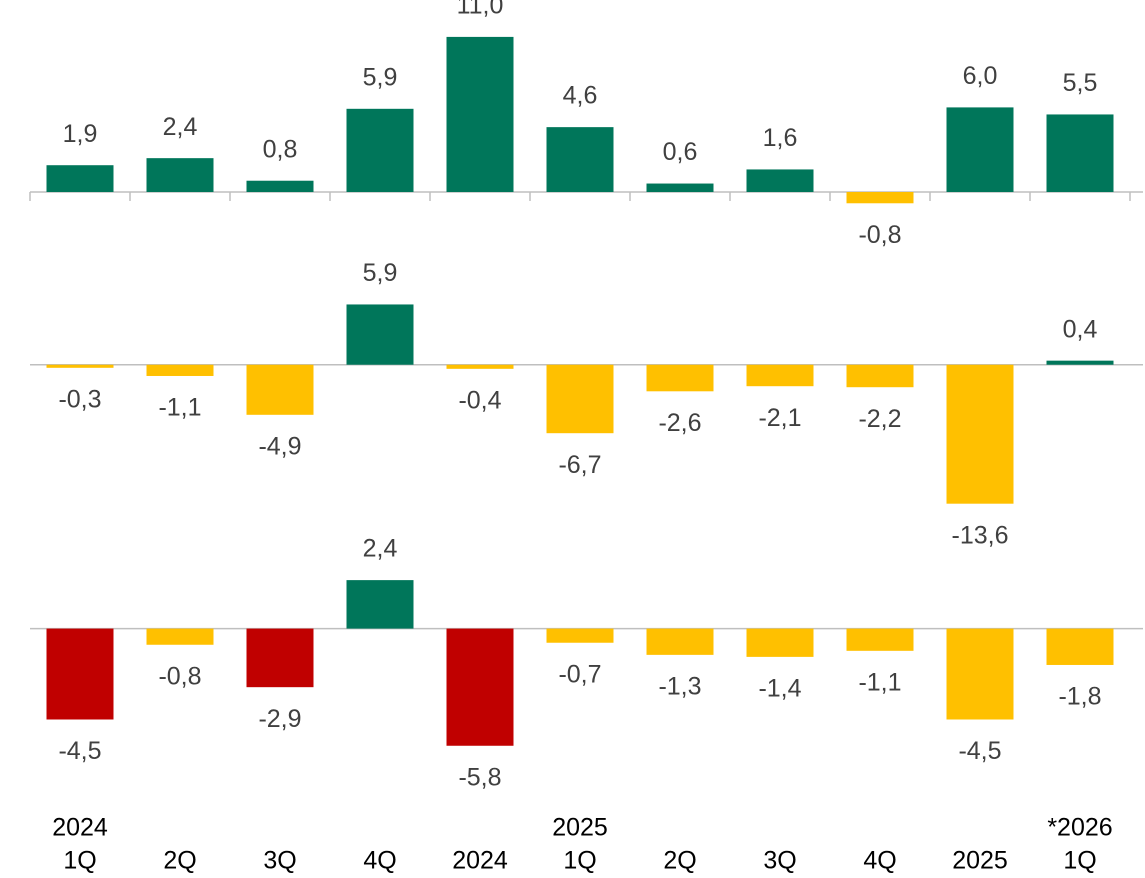 This screenshot has width=1145, height=878. Describe the element at coordinates (780, 138) in the screenshot. I see `value-label: 1,6` at that location.